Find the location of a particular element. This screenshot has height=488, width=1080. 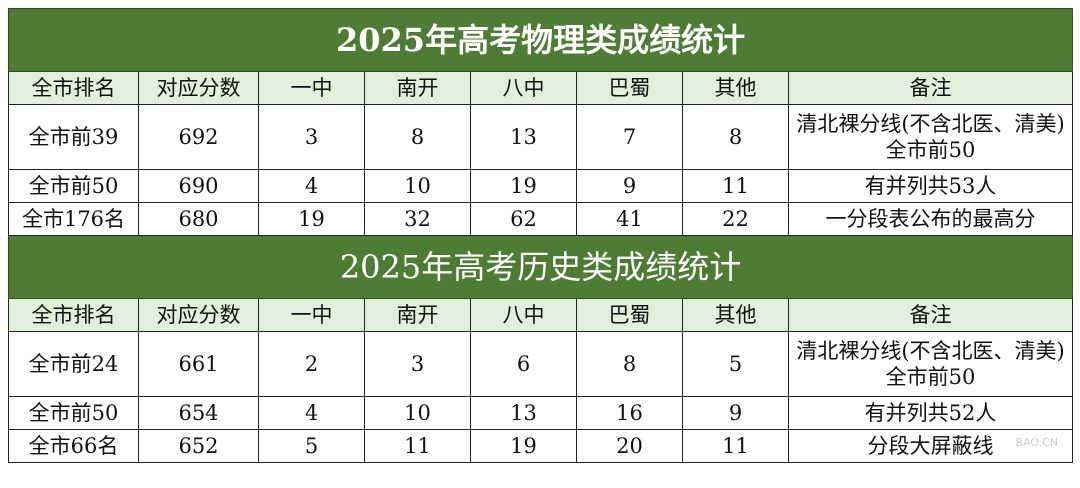

cell-nankai: 8 is located at coordinates (417, 137).